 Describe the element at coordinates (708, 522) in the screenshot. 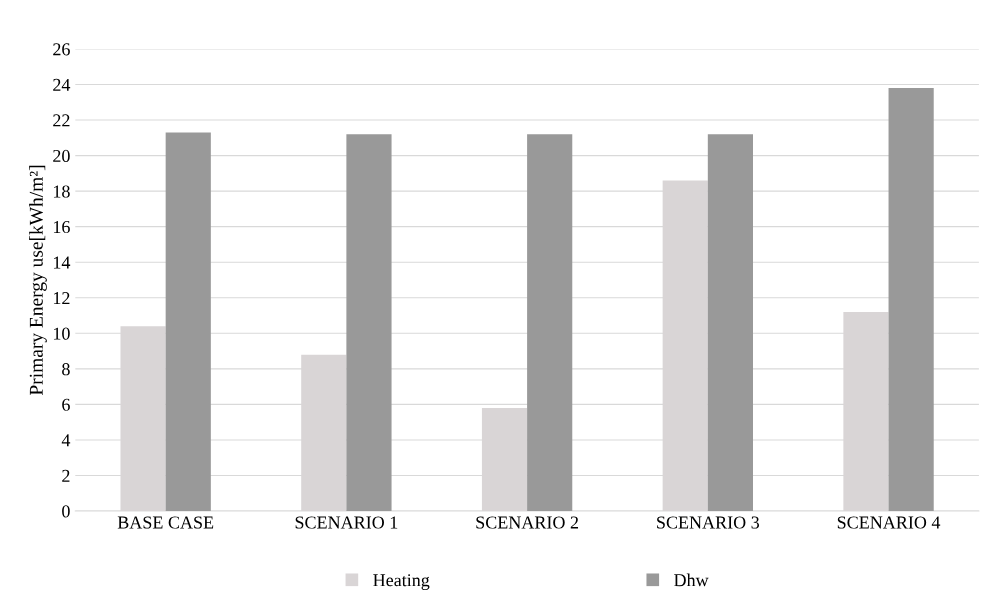

I see `x-tick-label: SCENARIO 3` at that location.